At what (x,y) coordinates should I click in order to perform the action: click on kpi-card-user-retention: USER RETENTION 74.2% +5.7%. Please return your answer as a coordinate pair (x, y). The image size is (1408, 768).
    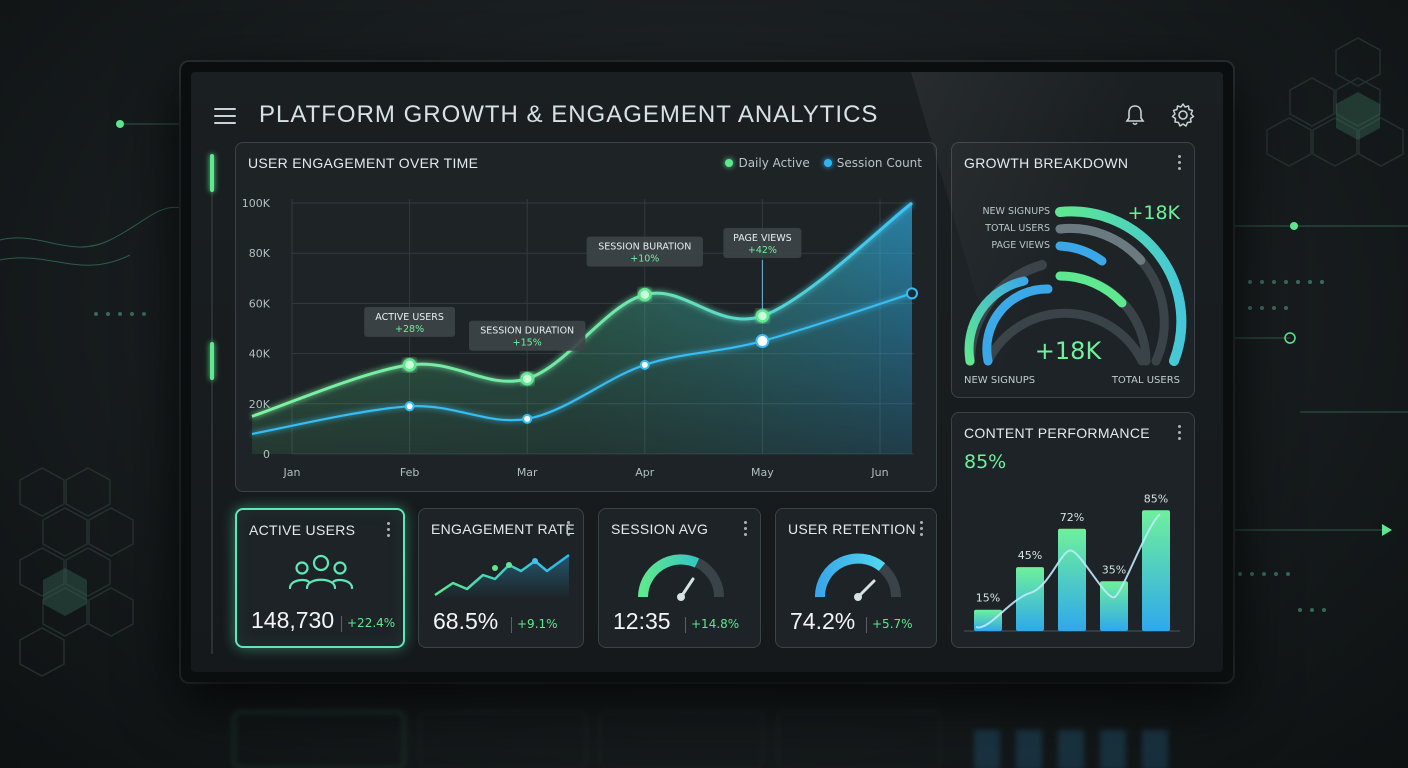
    Looking at the image, I should click on (856, 578).